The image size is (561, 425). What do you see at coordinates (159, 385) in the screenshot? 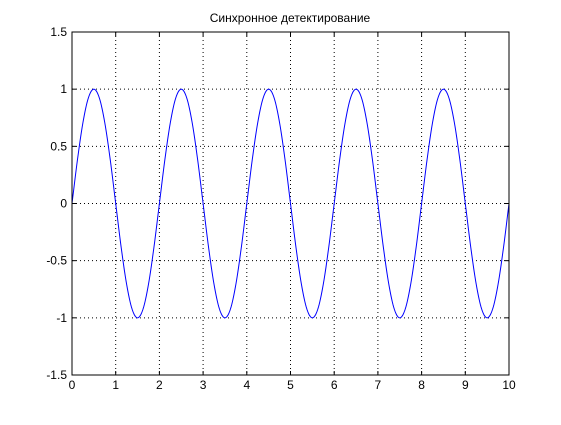
I see `x-tick-label: 2` at bounding box center [159, 385].